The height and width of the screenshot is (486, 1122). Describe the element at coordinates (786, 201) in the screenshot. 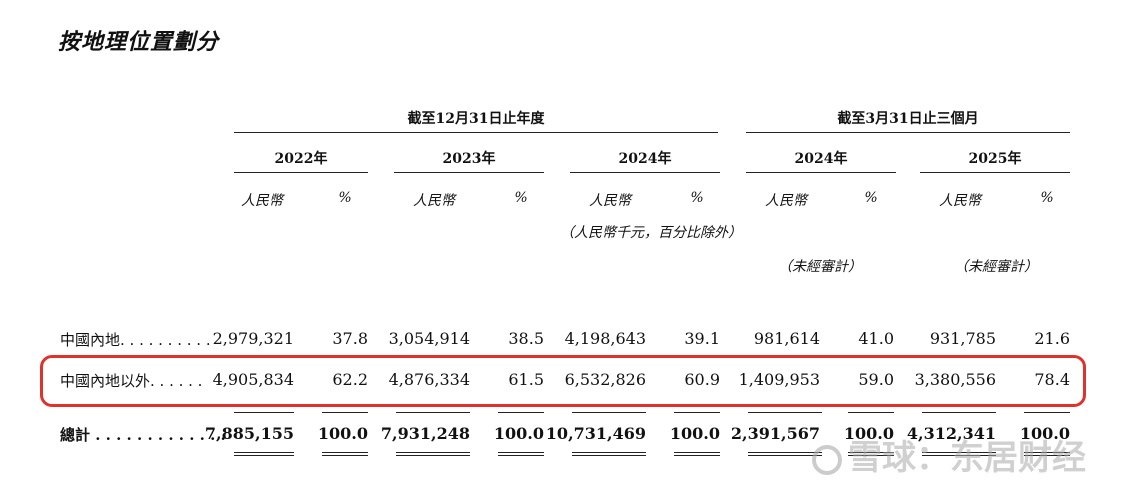

I see `col-rmb-2024-q1: 人民幣` at that location.